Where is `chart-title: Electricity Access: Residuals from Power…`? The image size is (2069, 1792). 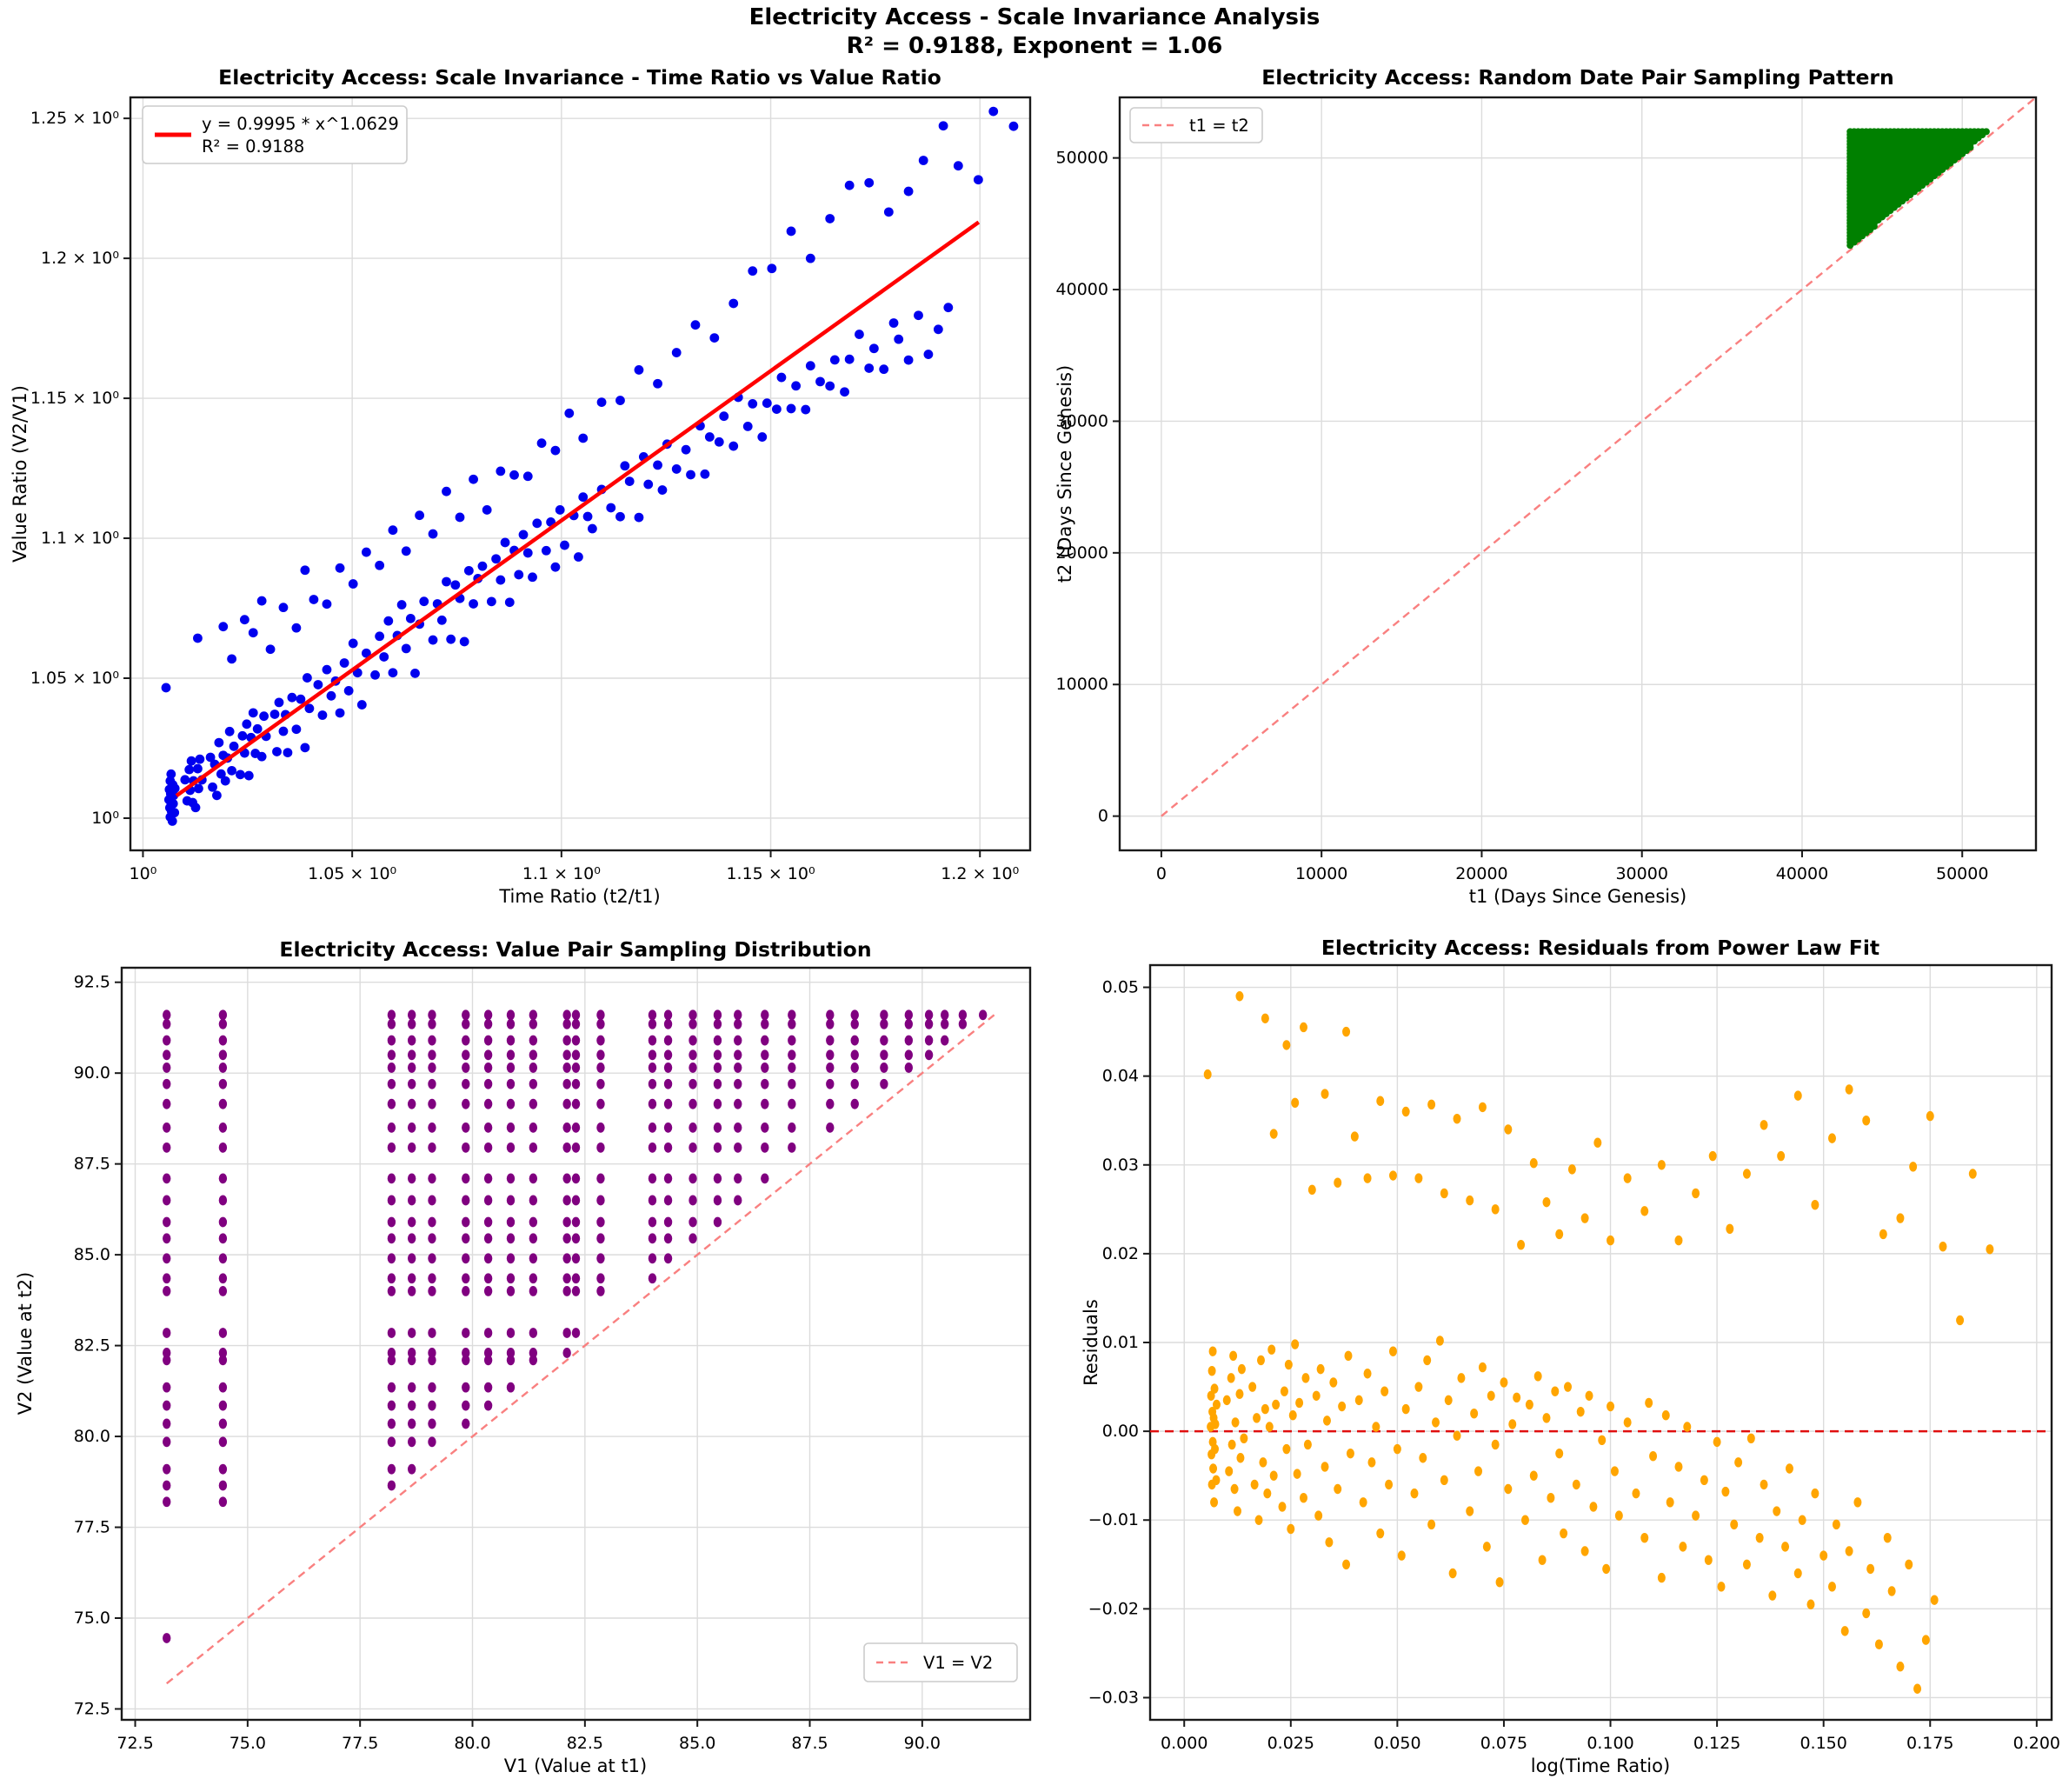 chart-title: Electricity Access: Residuals from Power… is located at coordinates (1600, 948).